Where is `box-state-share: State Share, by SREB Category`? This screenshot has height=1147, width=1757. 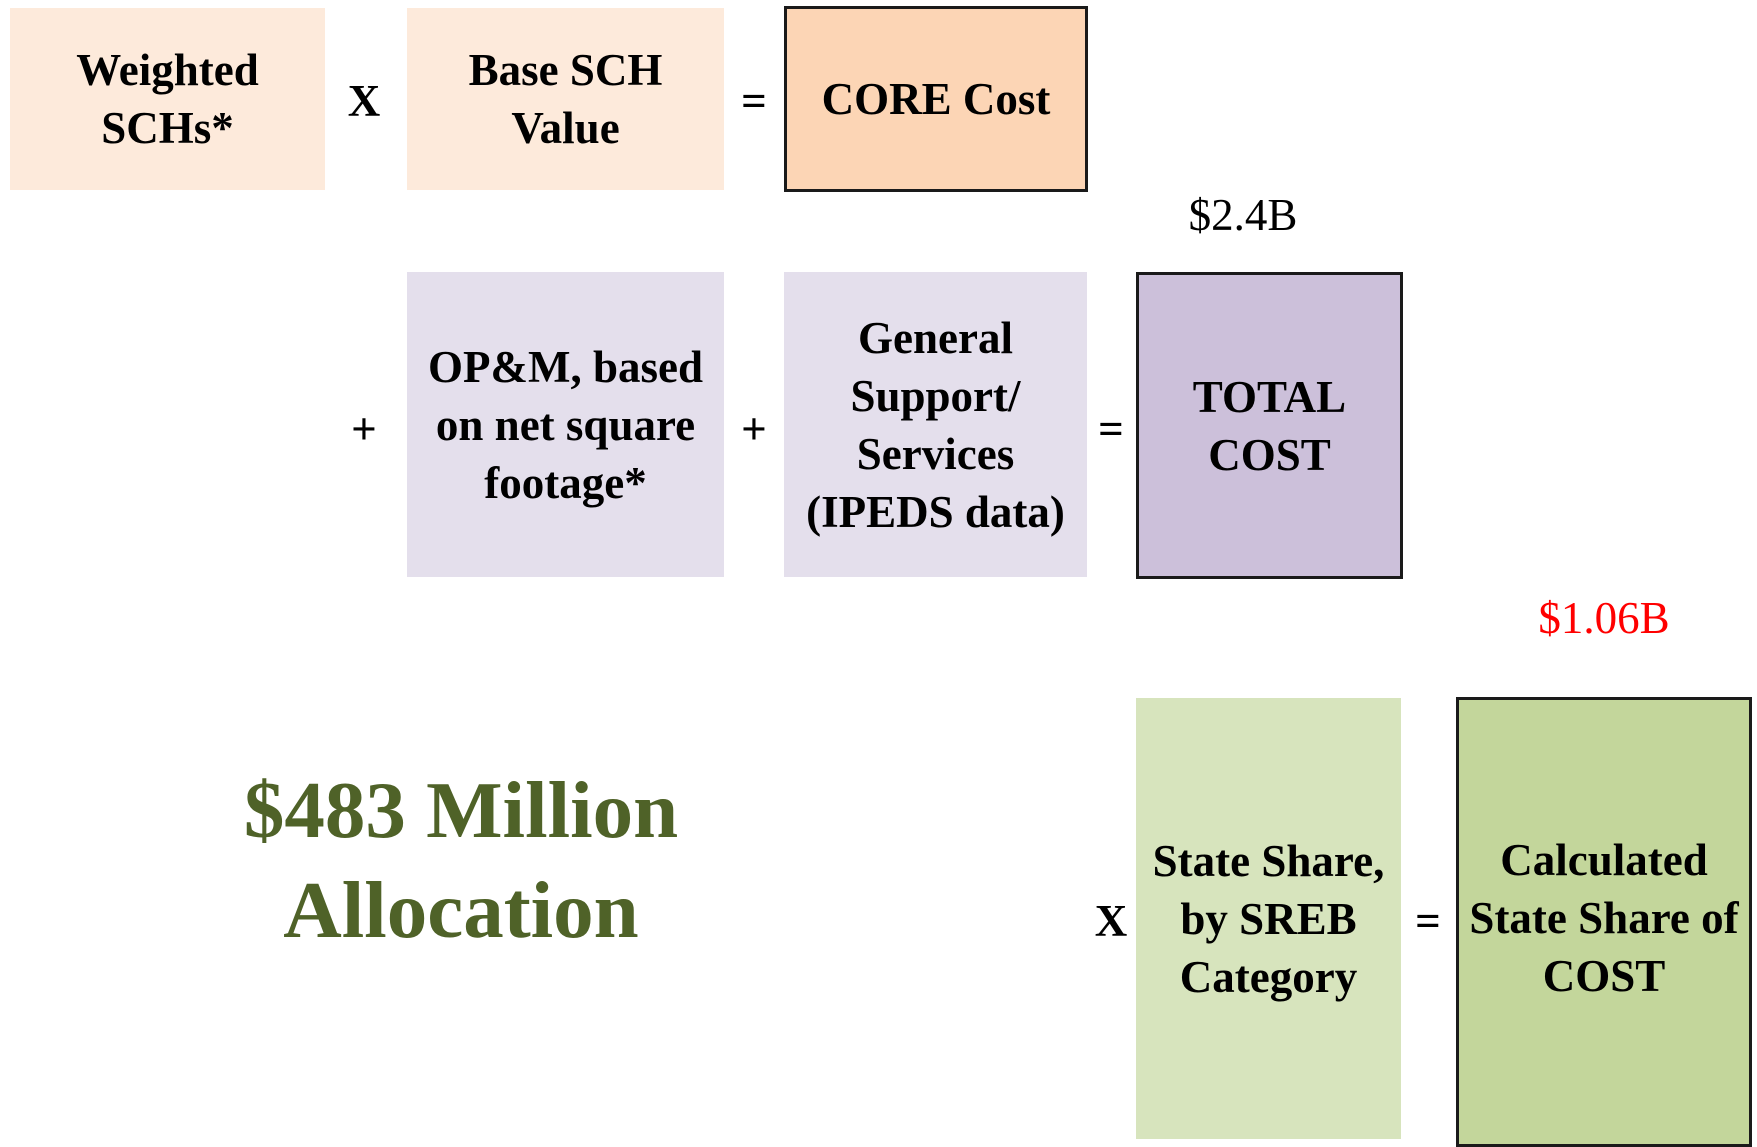
box-state-share: State Share, by SREB Category is located at coordinates (1268, 918).